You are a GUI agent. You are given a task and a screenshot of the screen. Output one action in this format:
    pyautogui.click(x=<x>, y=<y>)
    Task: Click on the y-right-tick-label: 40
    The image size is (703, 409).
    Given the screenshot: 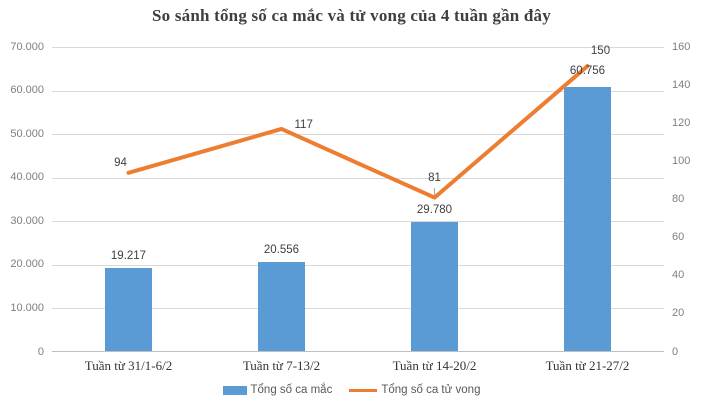 What is the action you would take?
    pyautogui.click(x=678, y=275)
    